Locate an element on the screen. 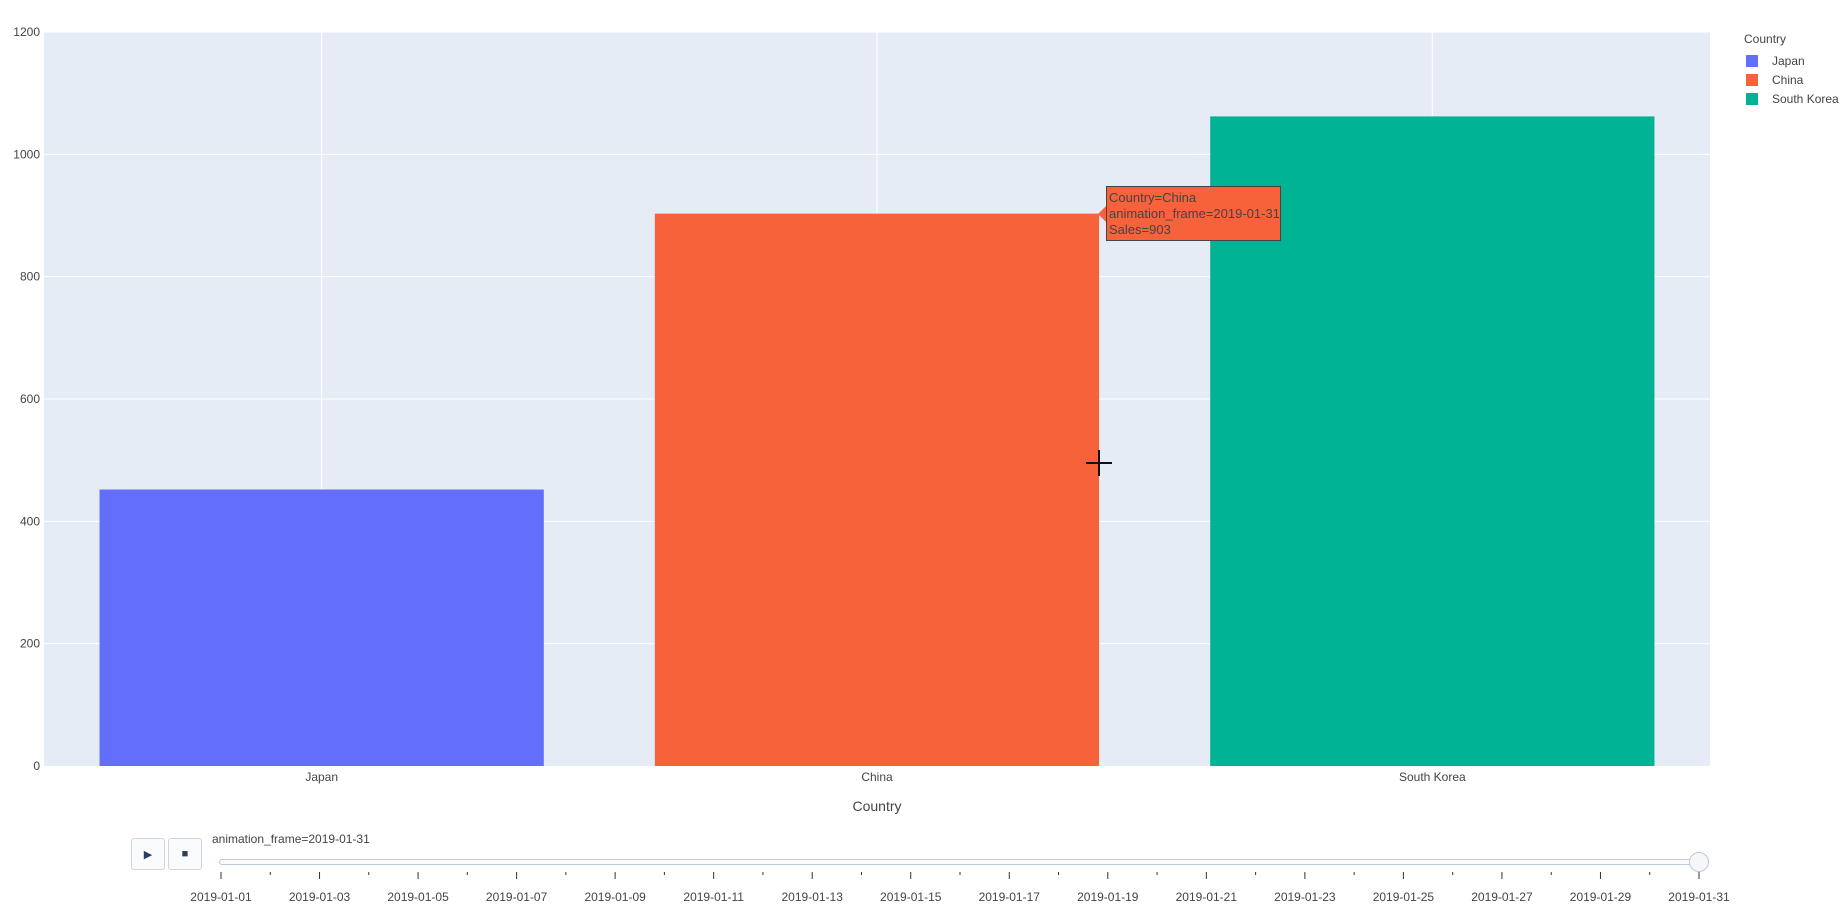 This screenshot has height=917, width=1840. legend: Country Japan China South Korea is located at coordinates (1787, 70).